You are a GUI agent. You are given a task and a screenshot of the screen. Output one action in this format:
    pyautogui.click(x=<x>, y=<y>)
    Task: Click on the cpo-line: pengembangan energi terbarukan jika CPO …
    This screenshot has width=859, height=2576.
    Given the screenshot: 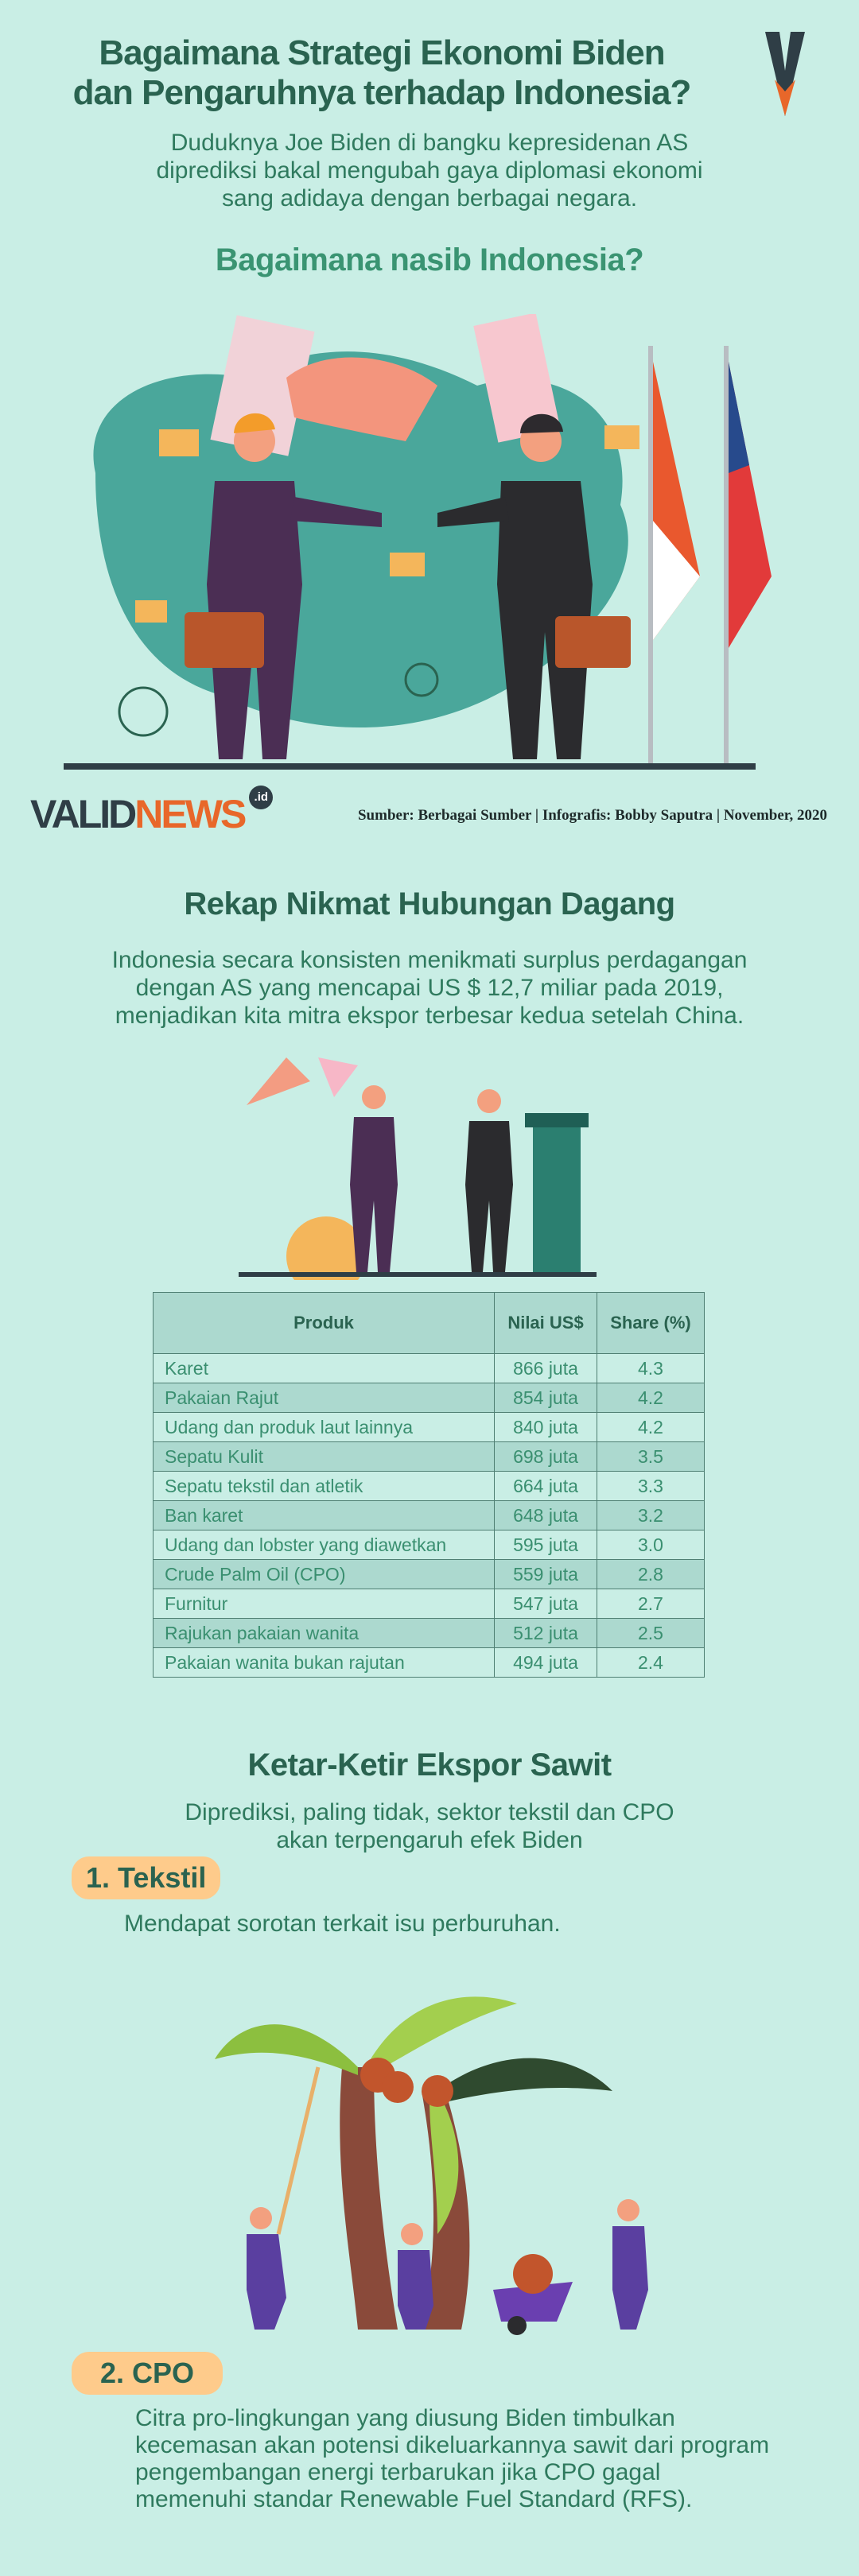 What is the action you would take?
    pyautogui.click(x=398, y=2472)
    